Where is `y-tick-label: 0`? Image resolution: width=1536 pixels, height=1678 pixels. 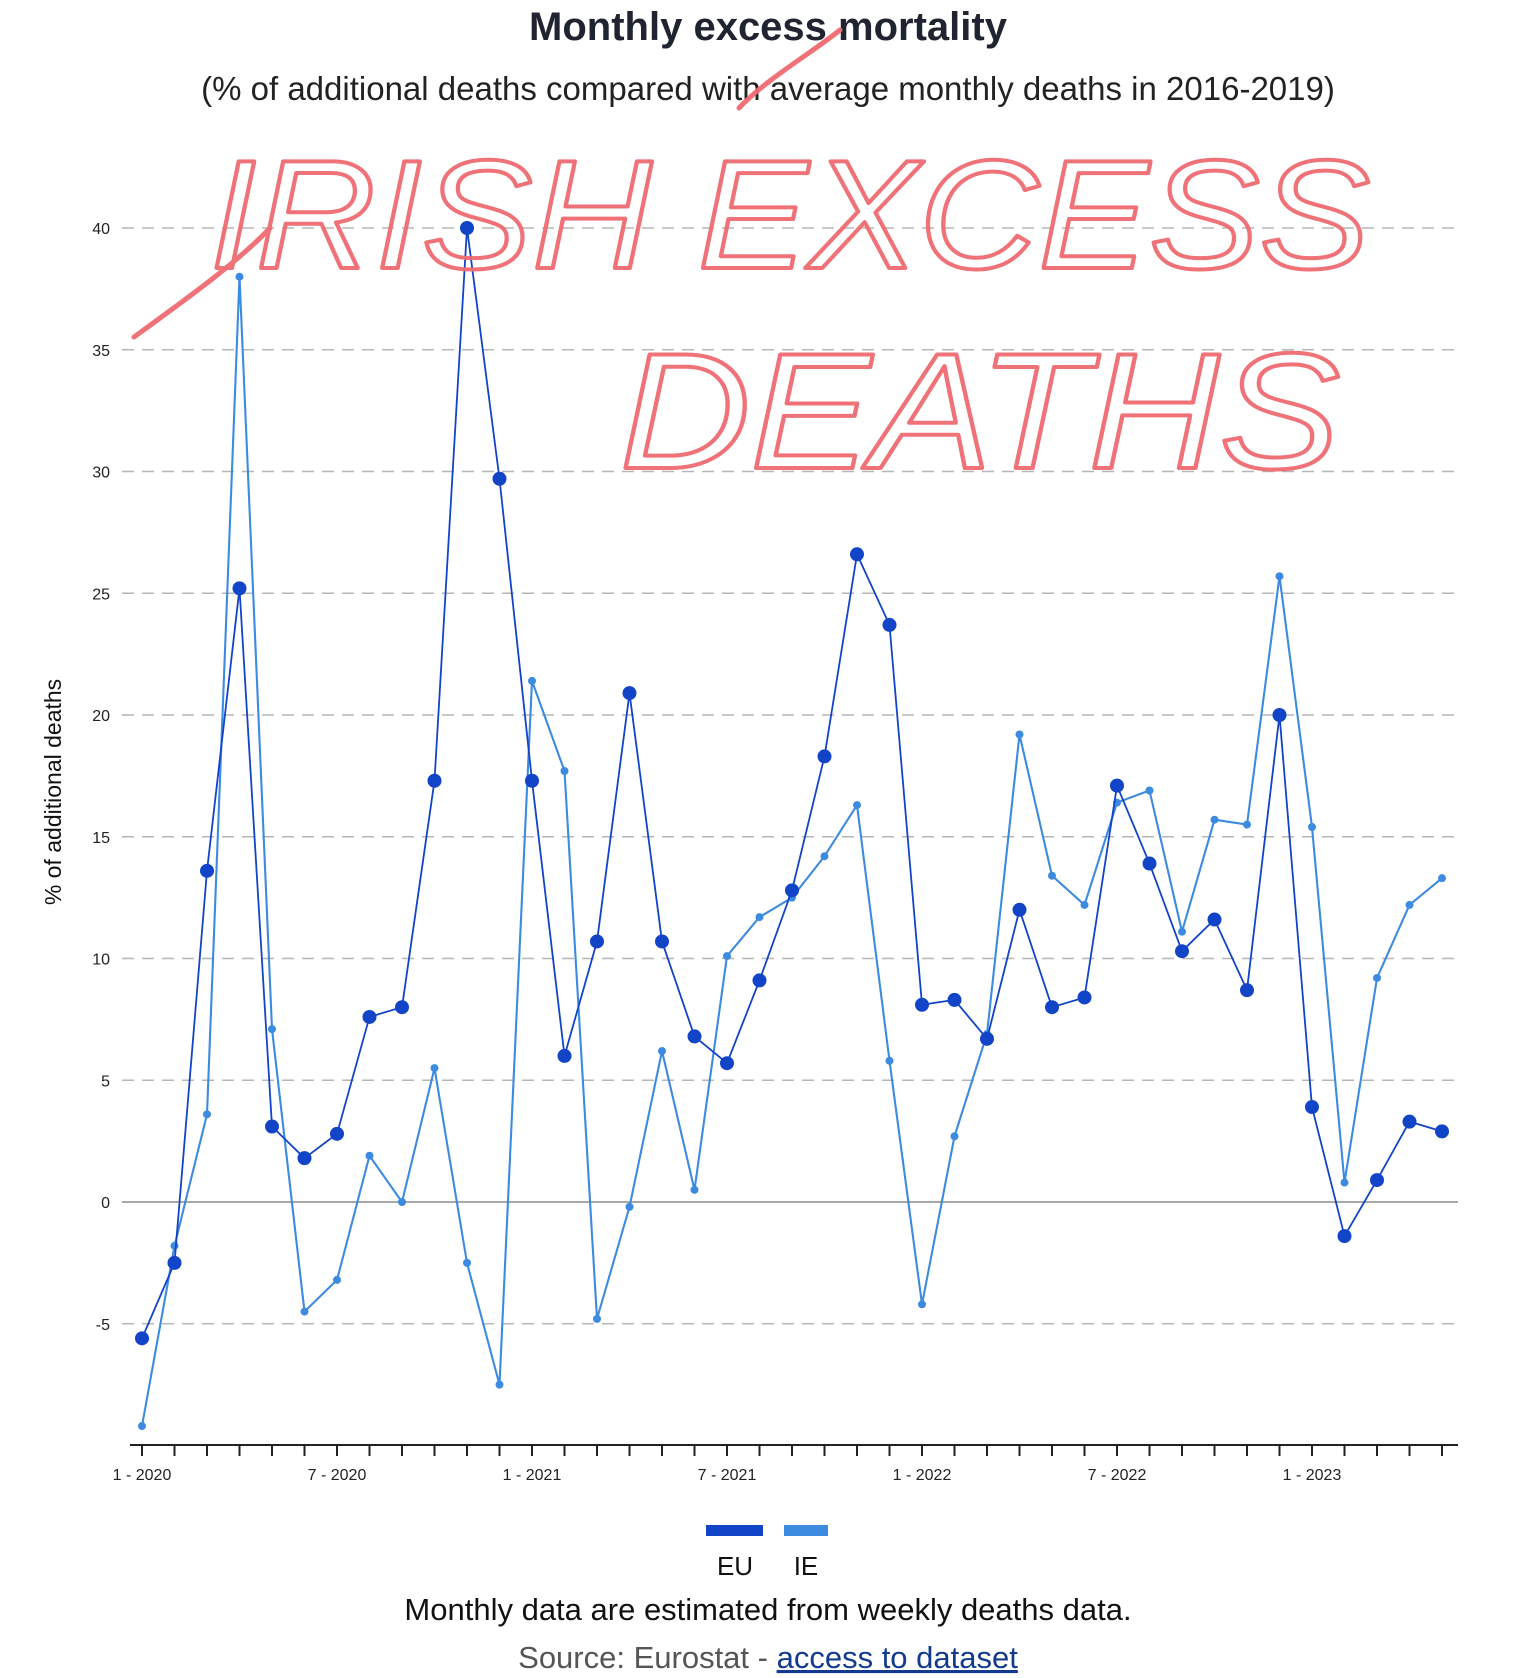 y-tick-label: 0 is located at coordinates (105, 1203).